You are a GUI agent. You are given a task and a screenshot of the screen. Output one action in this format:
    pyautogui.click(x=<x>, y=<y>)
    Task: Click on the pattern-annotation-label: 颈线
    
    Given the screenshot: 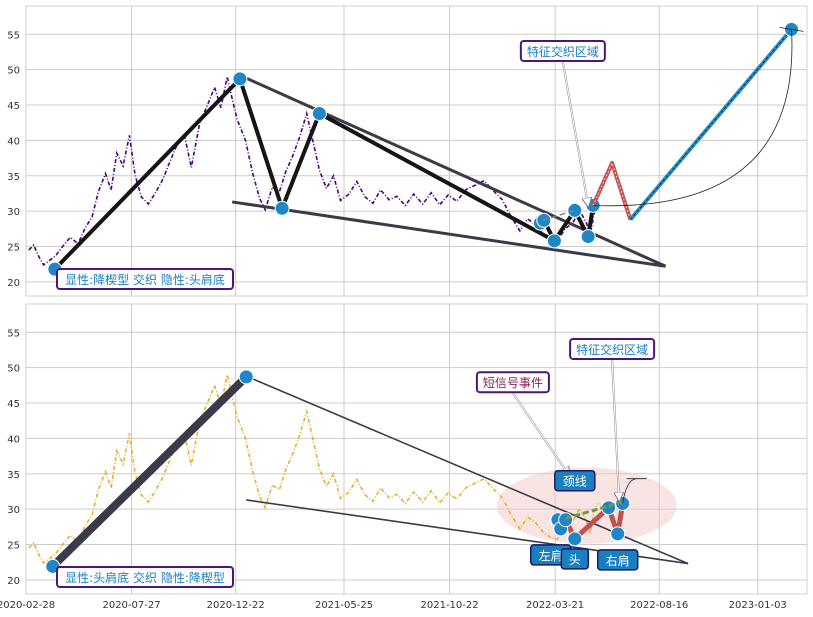 What is the action you would take?
    pyautogui.click(x=575, y=482)
    